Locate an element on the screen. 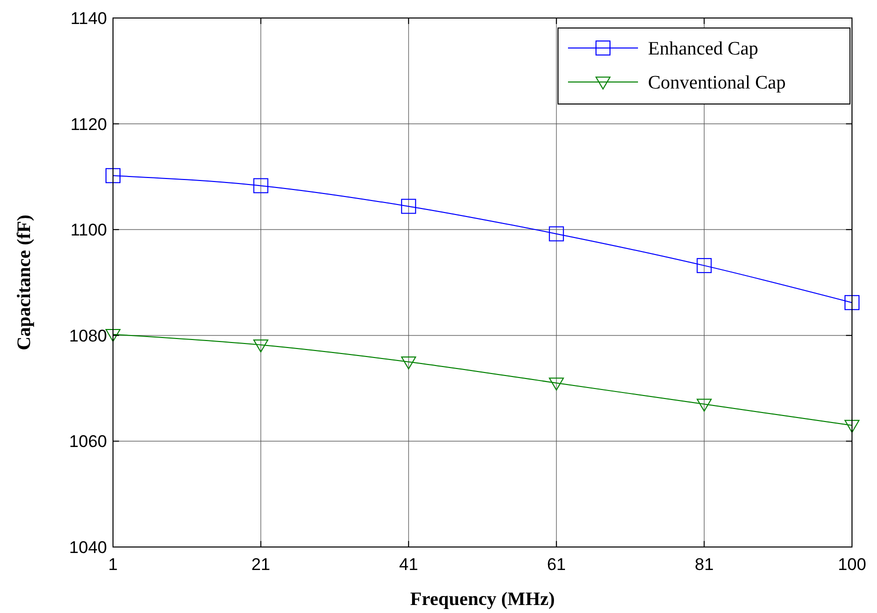  y-axis-title: Capacitance (fF) is located at coordinates (24, 282).